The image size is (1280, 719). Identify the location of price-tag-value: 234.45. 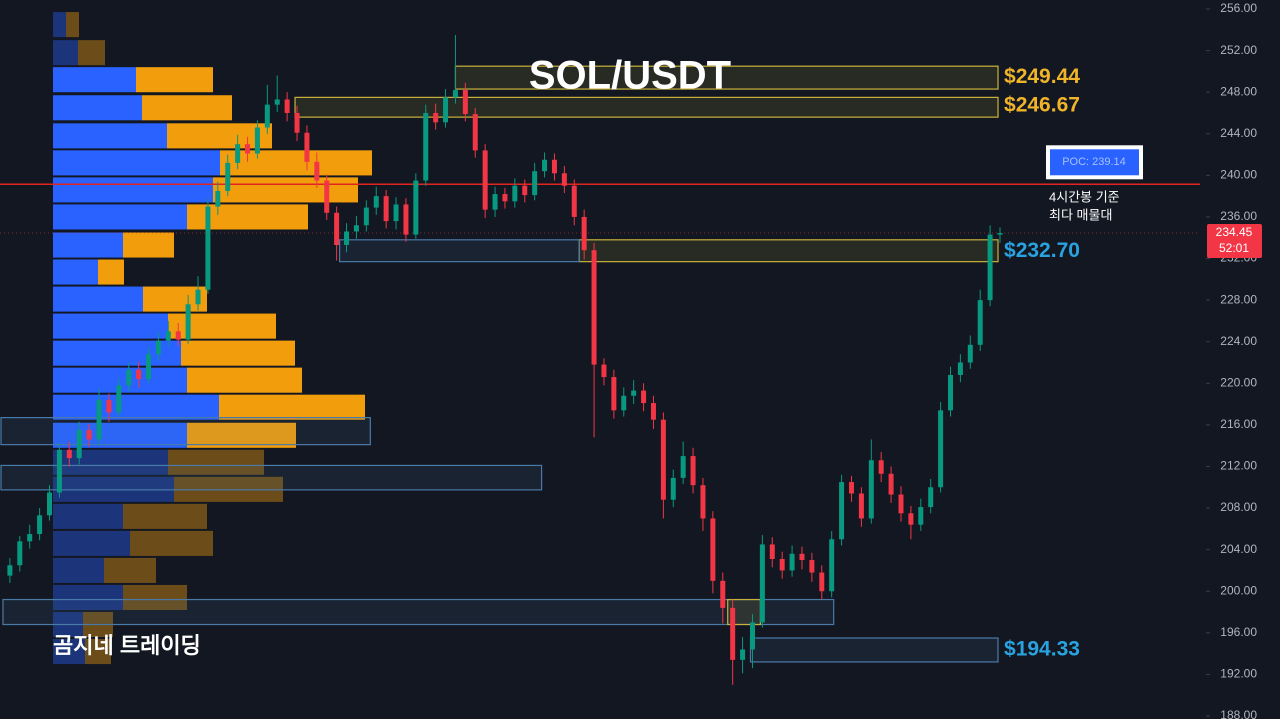
(1234, 232).